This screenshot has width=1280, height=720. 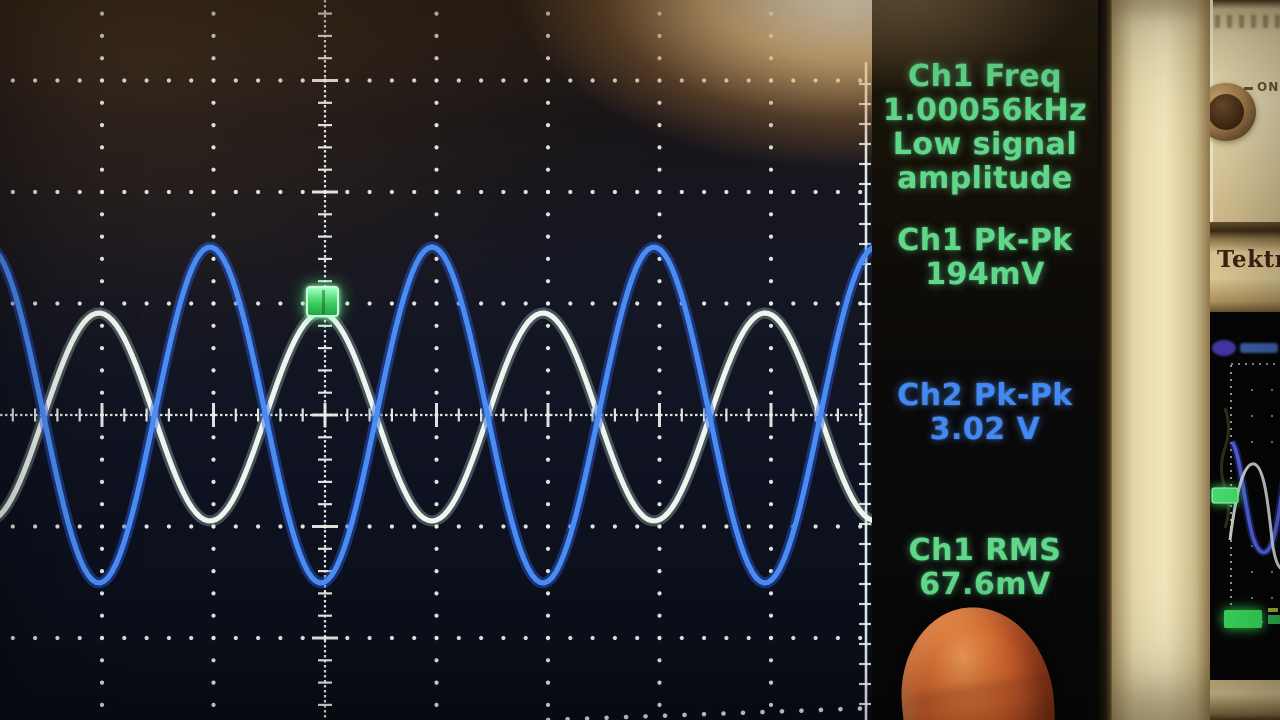 I want to click on readout-line: 67.6mV, so click(x=985, y=584).